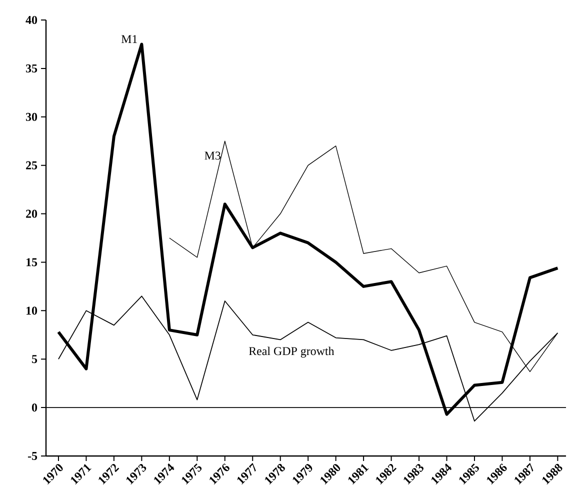 The width and height of the screenshot is (581, 498). I want to click on y-tick-label: 20, so click(32, 214).